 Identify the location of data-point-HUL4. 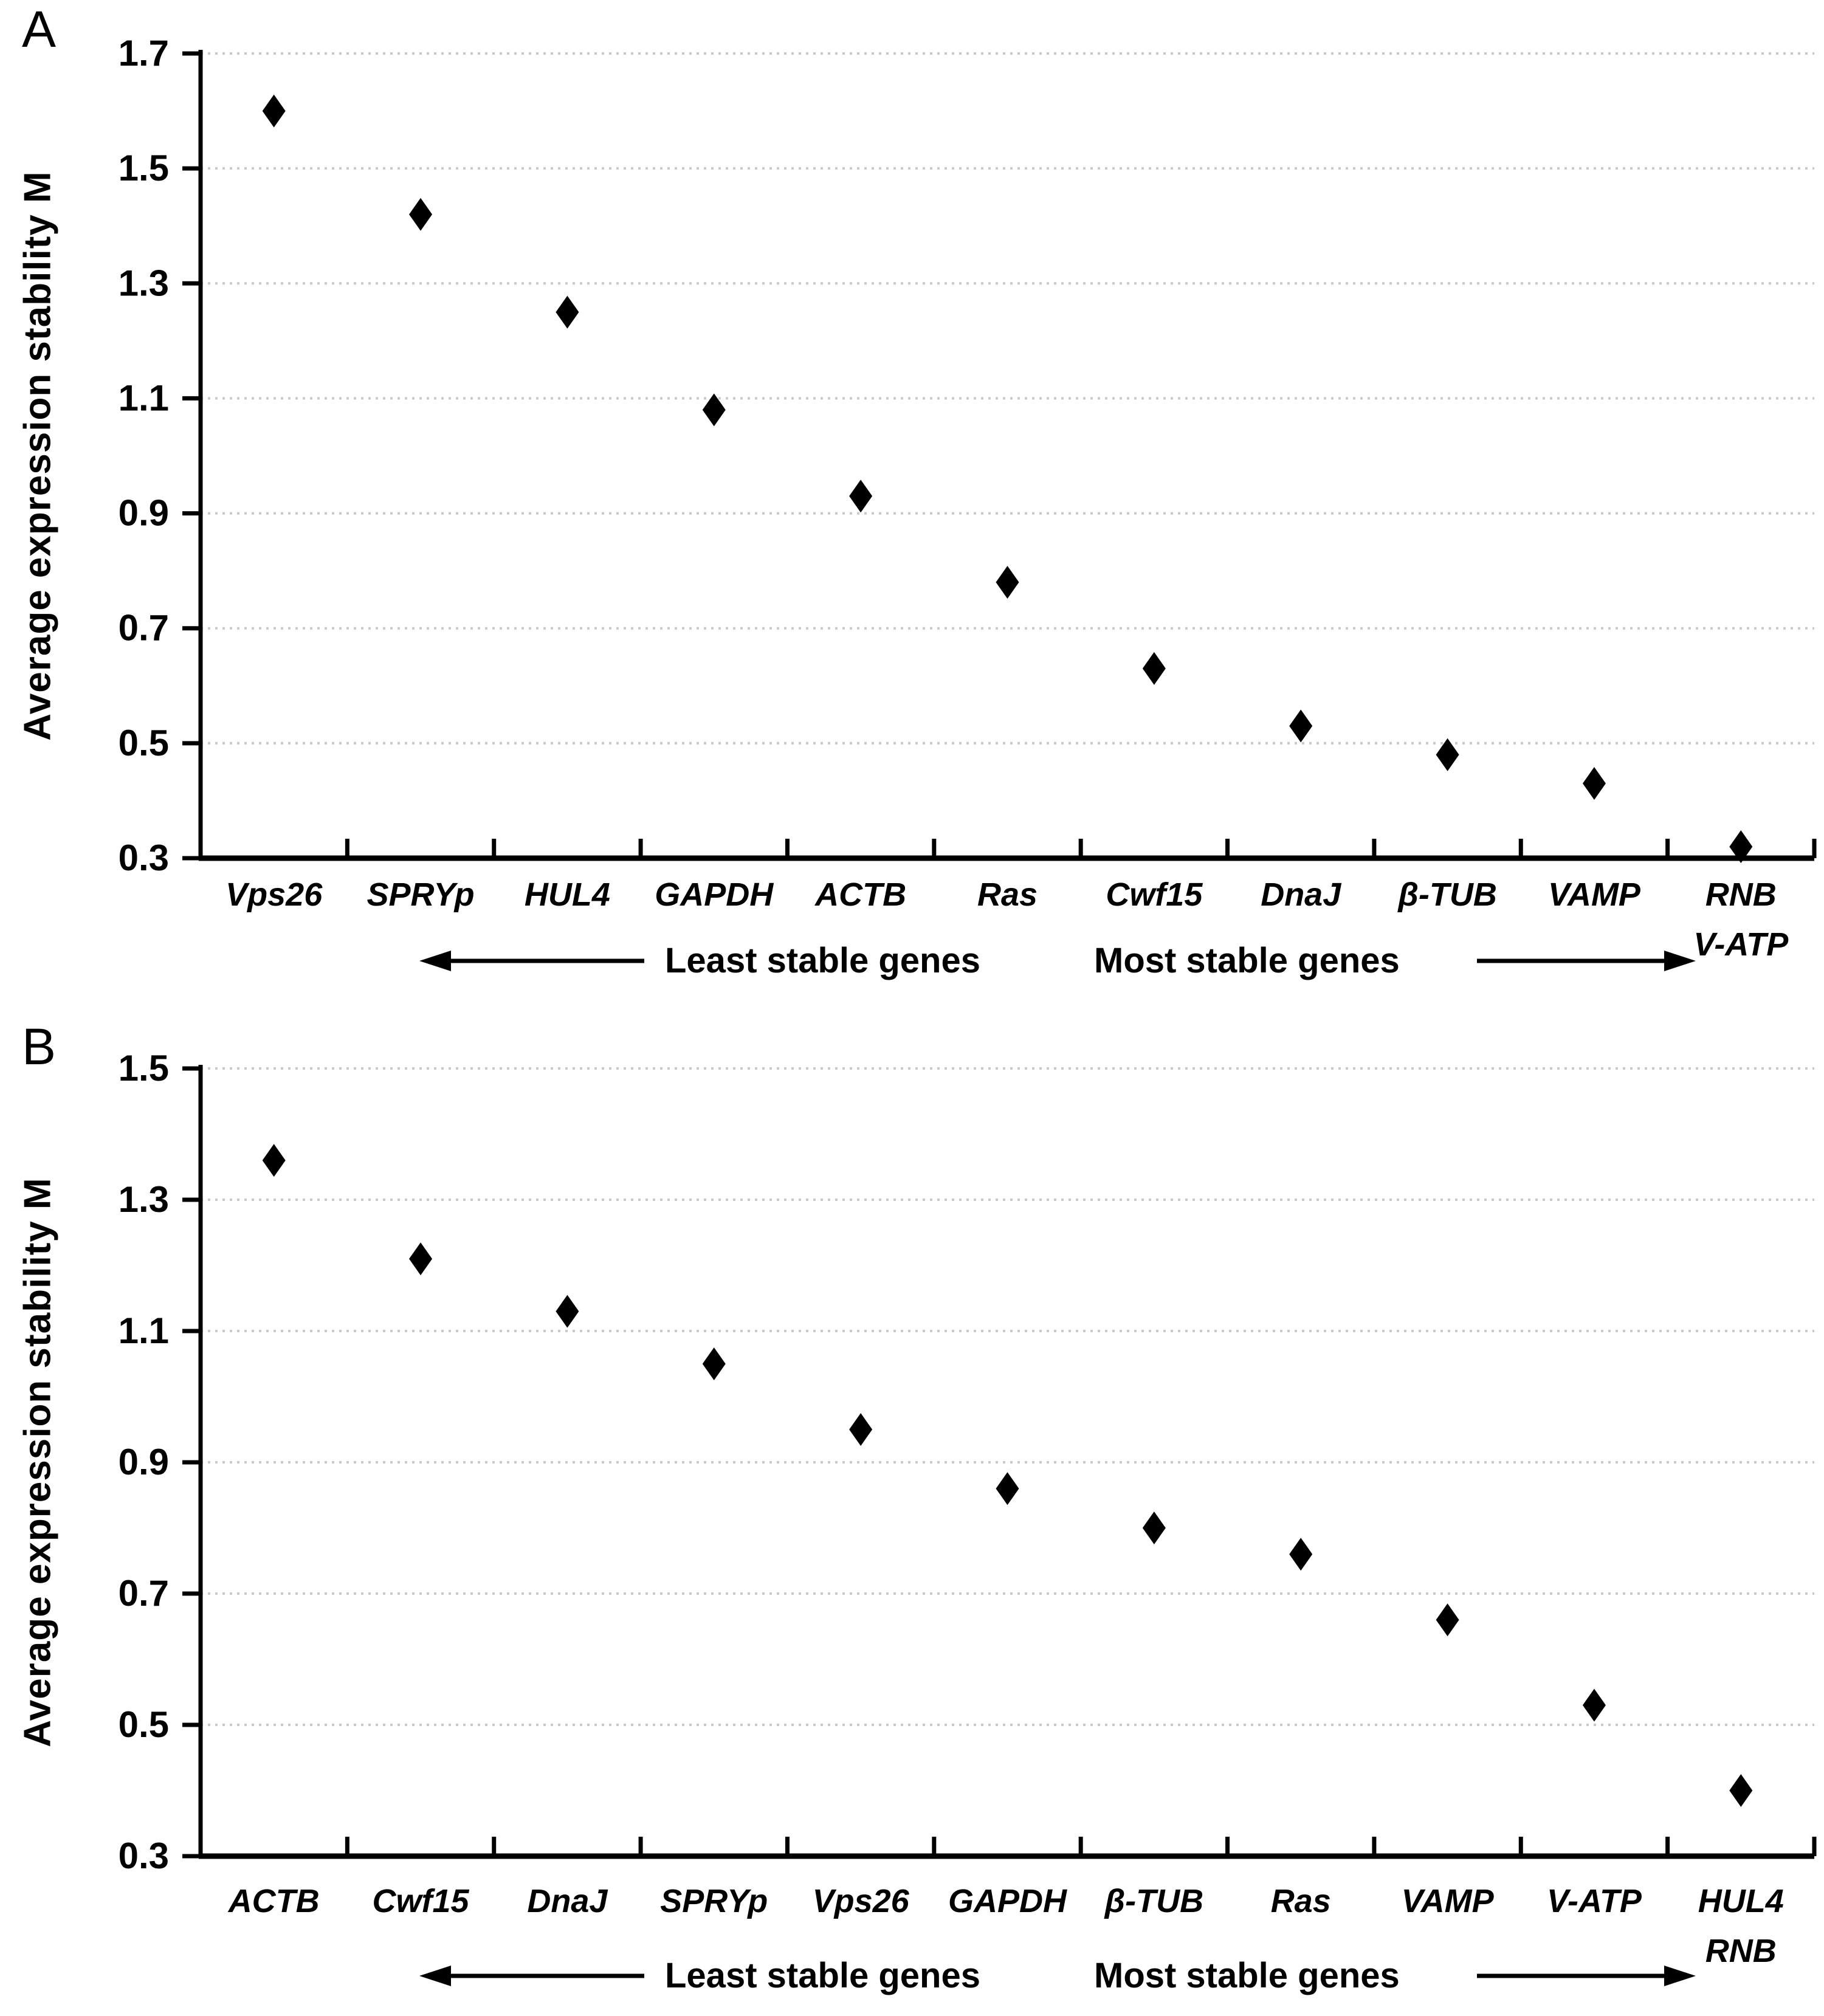
(567, 312).